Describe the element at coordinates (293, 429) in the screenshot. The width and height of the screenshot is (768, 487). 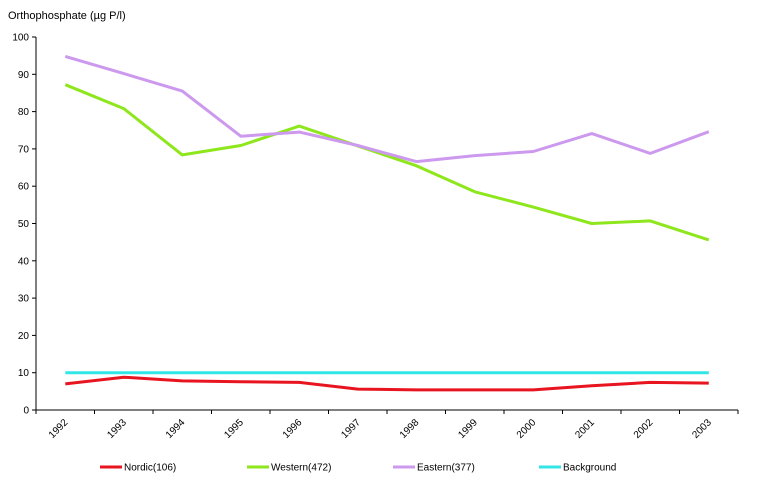
I see `x-tick-label: 1996` at that location.